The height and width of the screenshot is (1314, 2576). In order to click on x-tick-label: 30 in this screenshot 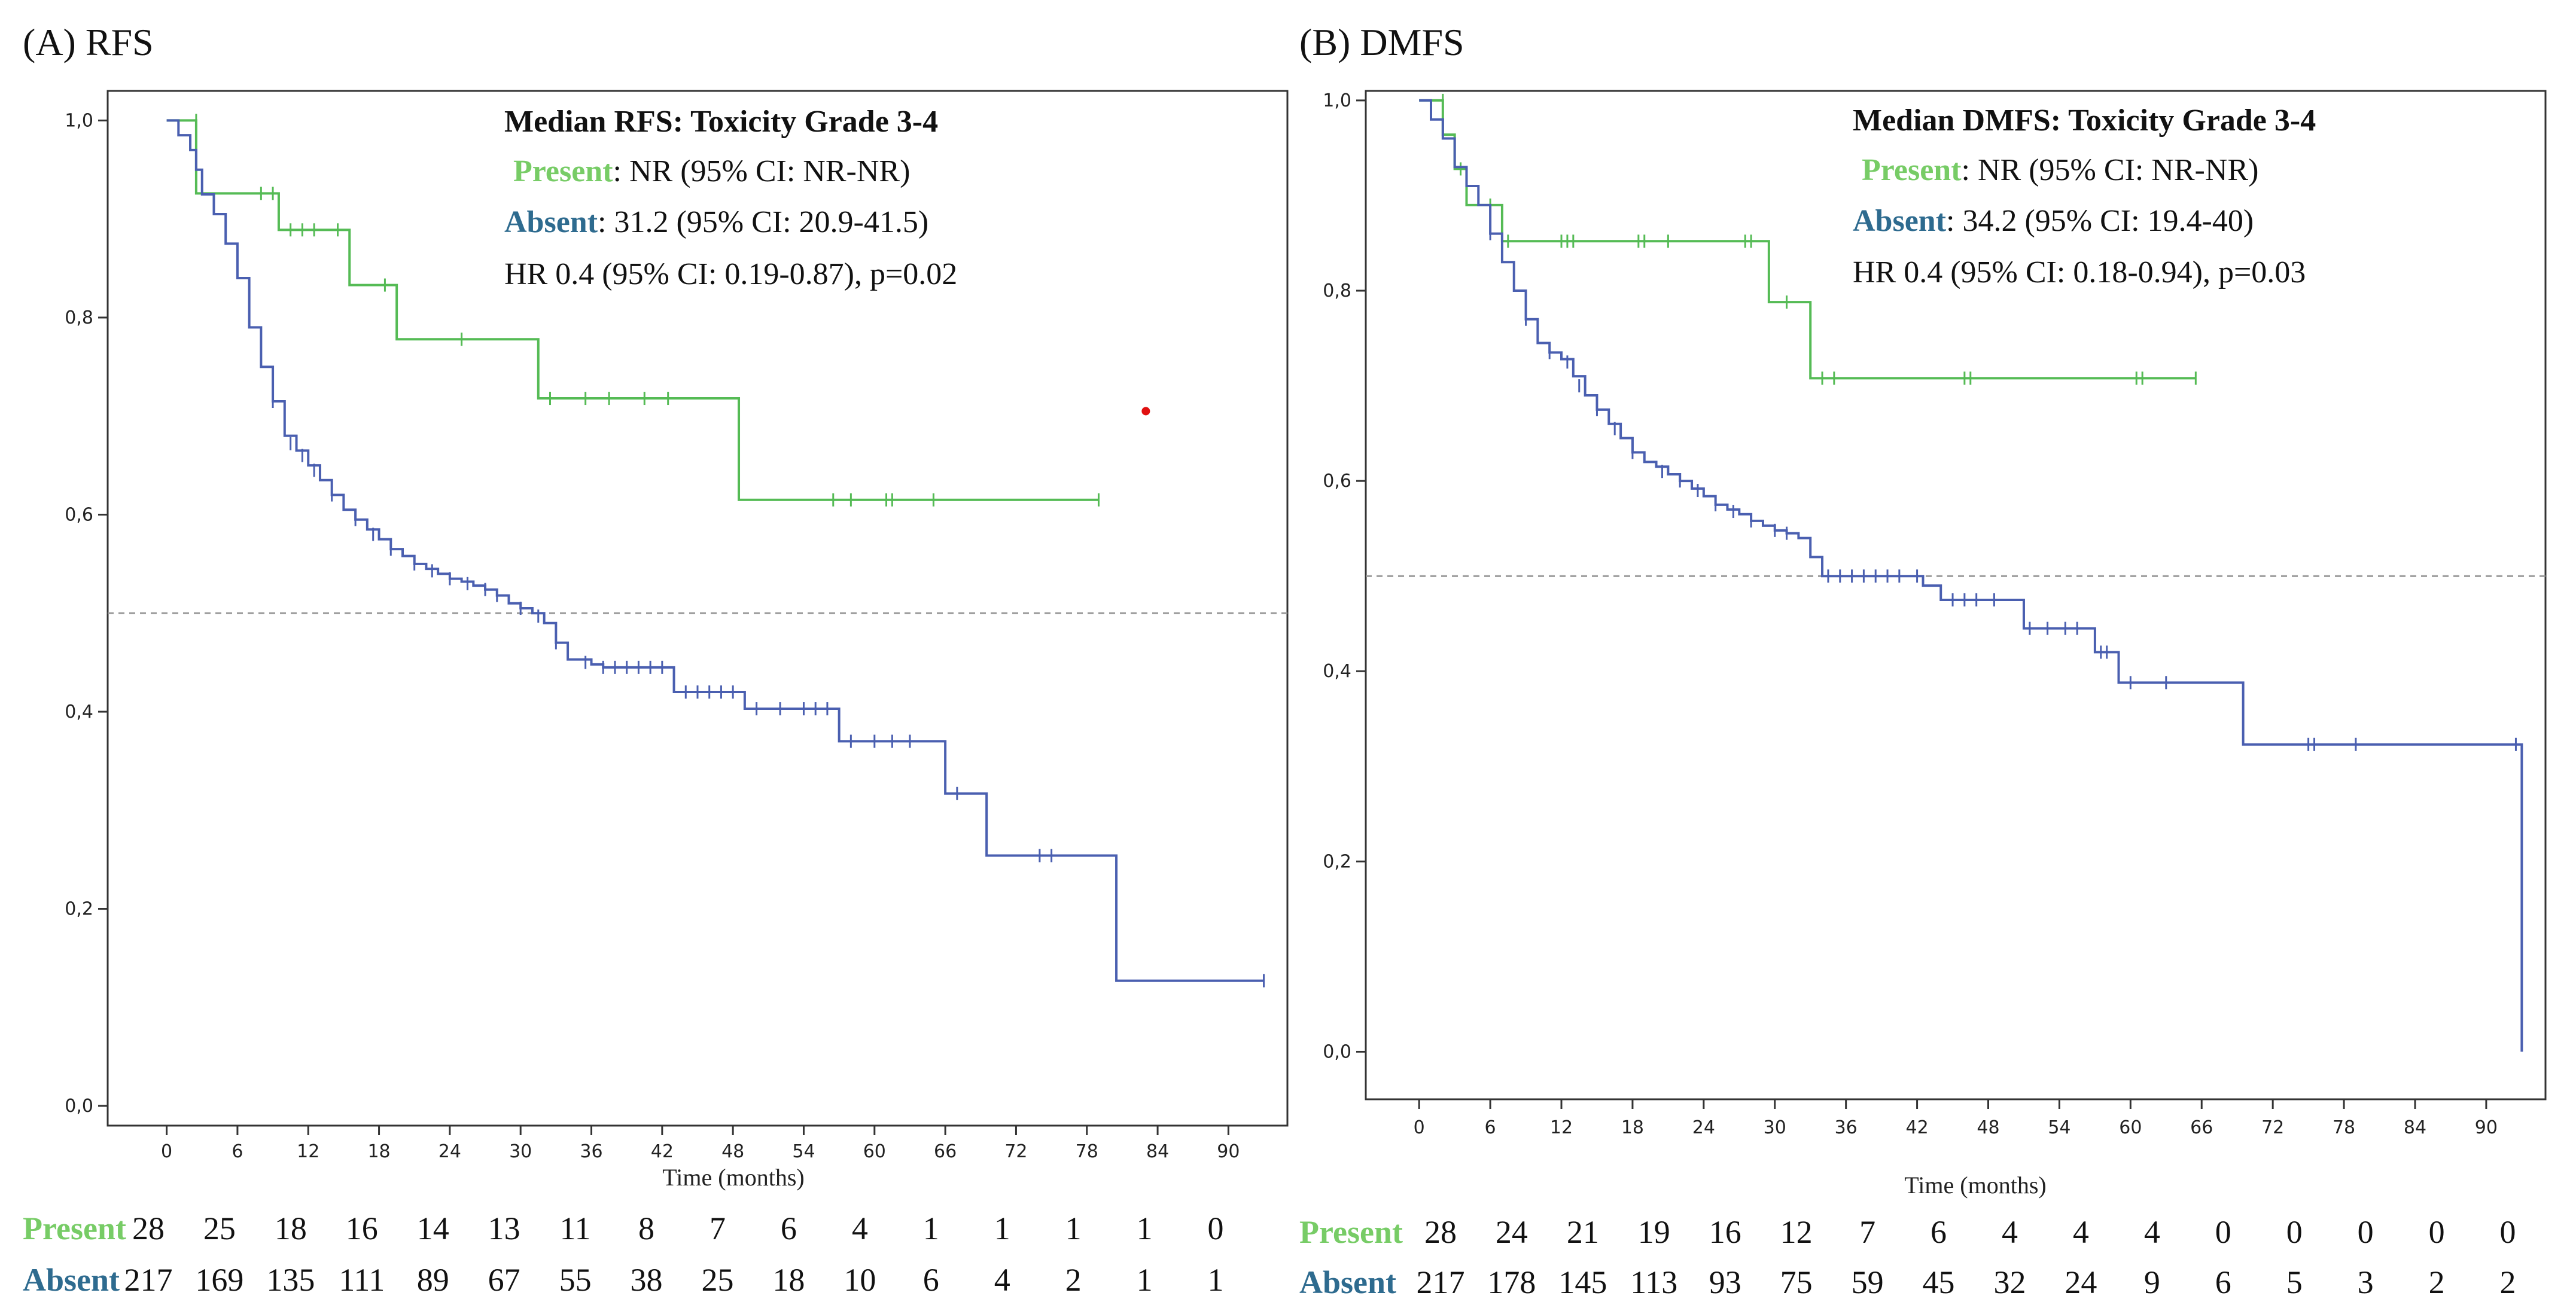, I will do `click(1775, 1127)`.